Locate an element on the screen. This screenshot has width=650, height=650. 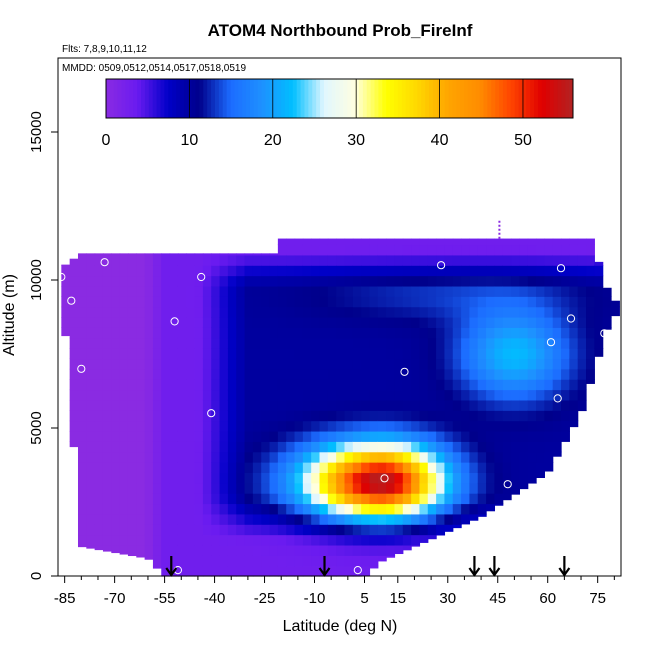
flight-marker-arrow is located at coordinates (494, 566).